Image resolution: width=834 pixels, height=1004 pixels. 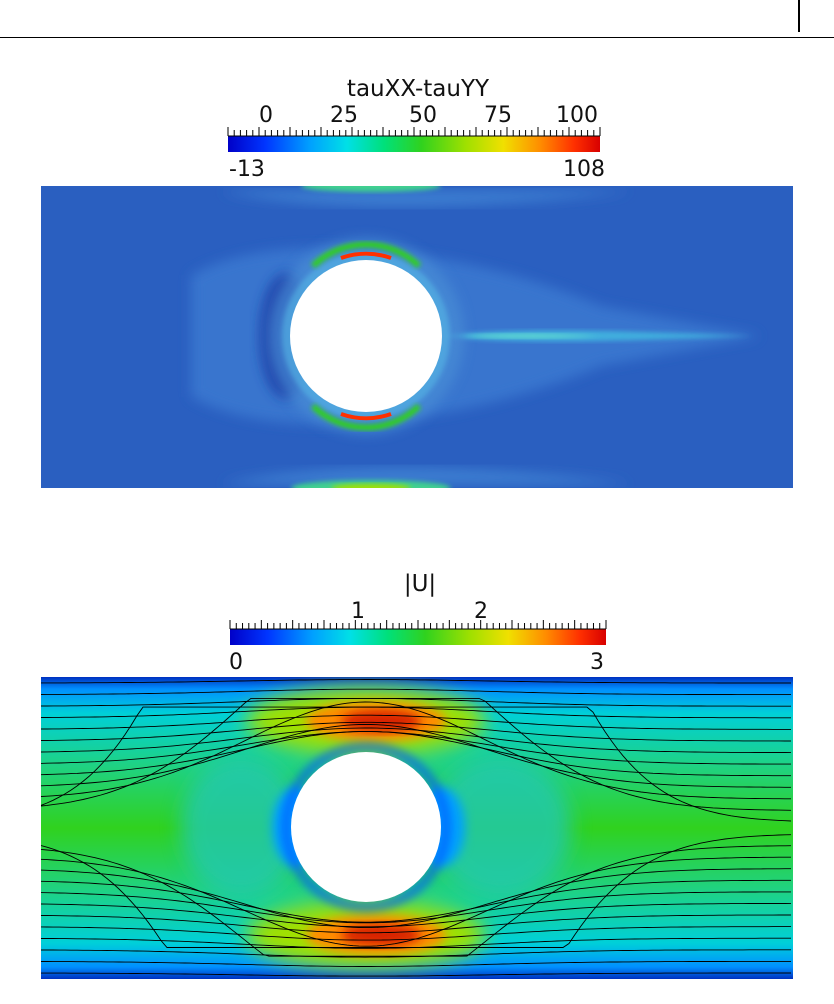 I want to click on top-colorbar-tick-label: 0, so click(x=266, y=115).